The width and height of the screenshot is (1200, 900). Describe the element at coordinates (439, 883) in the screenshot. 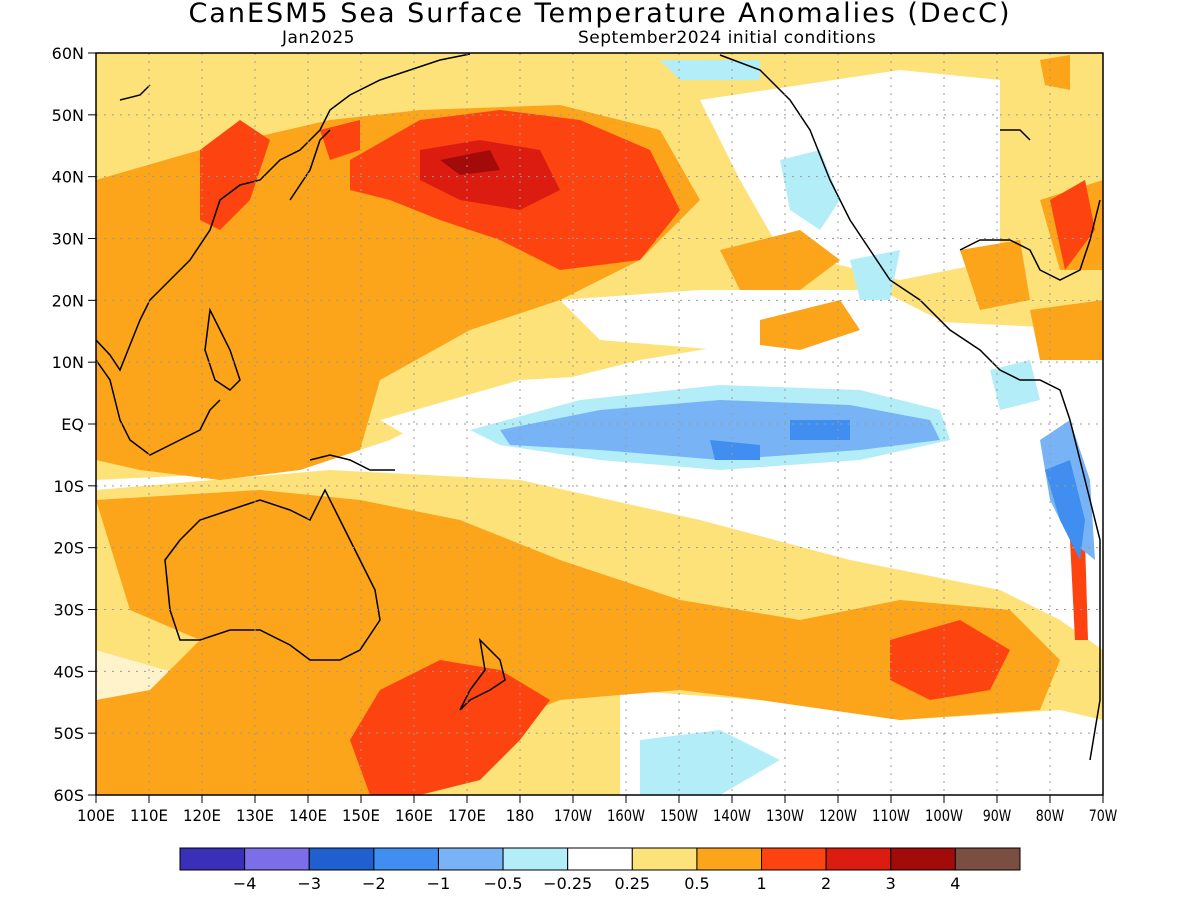

I see `colorbar-label: −1` at that location.